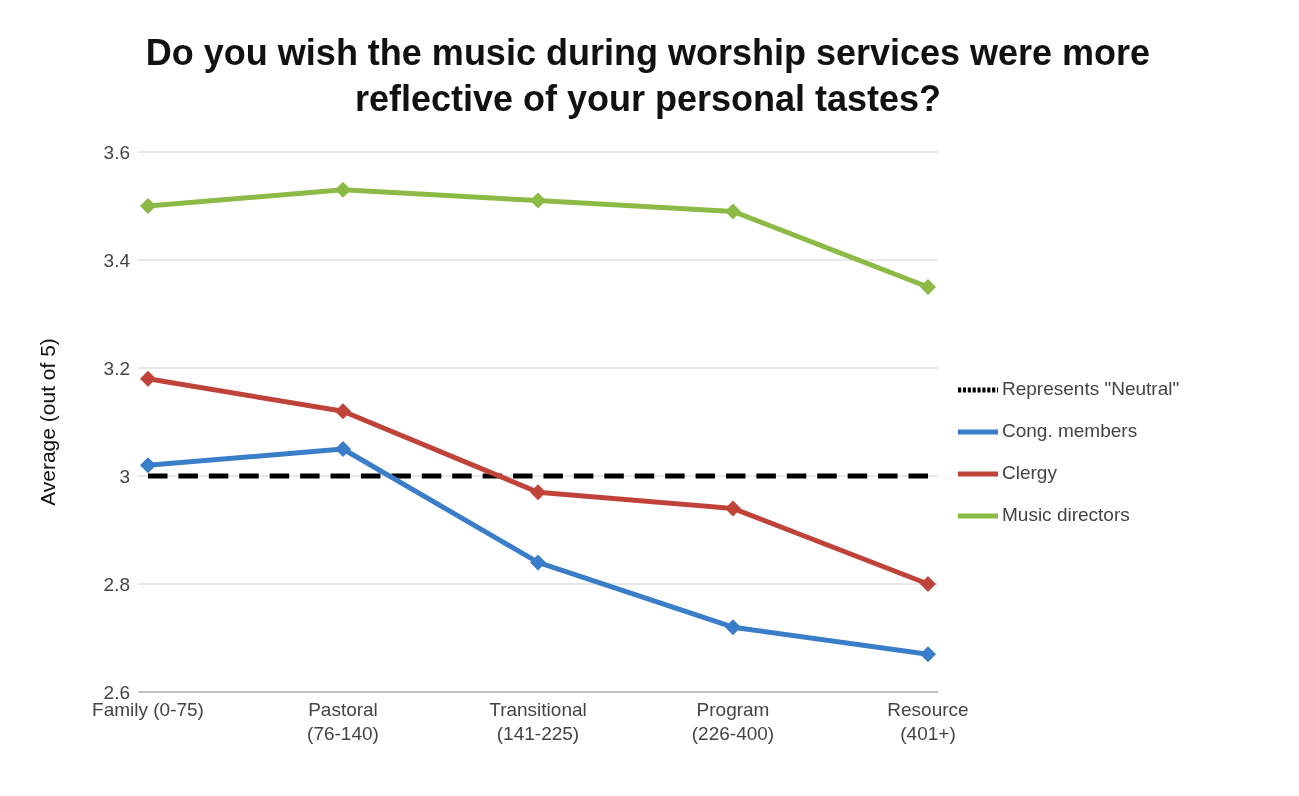 This screenshot has height=796, width=1299. I want to click on legend-label: Cong. members, so click(1070, 430).